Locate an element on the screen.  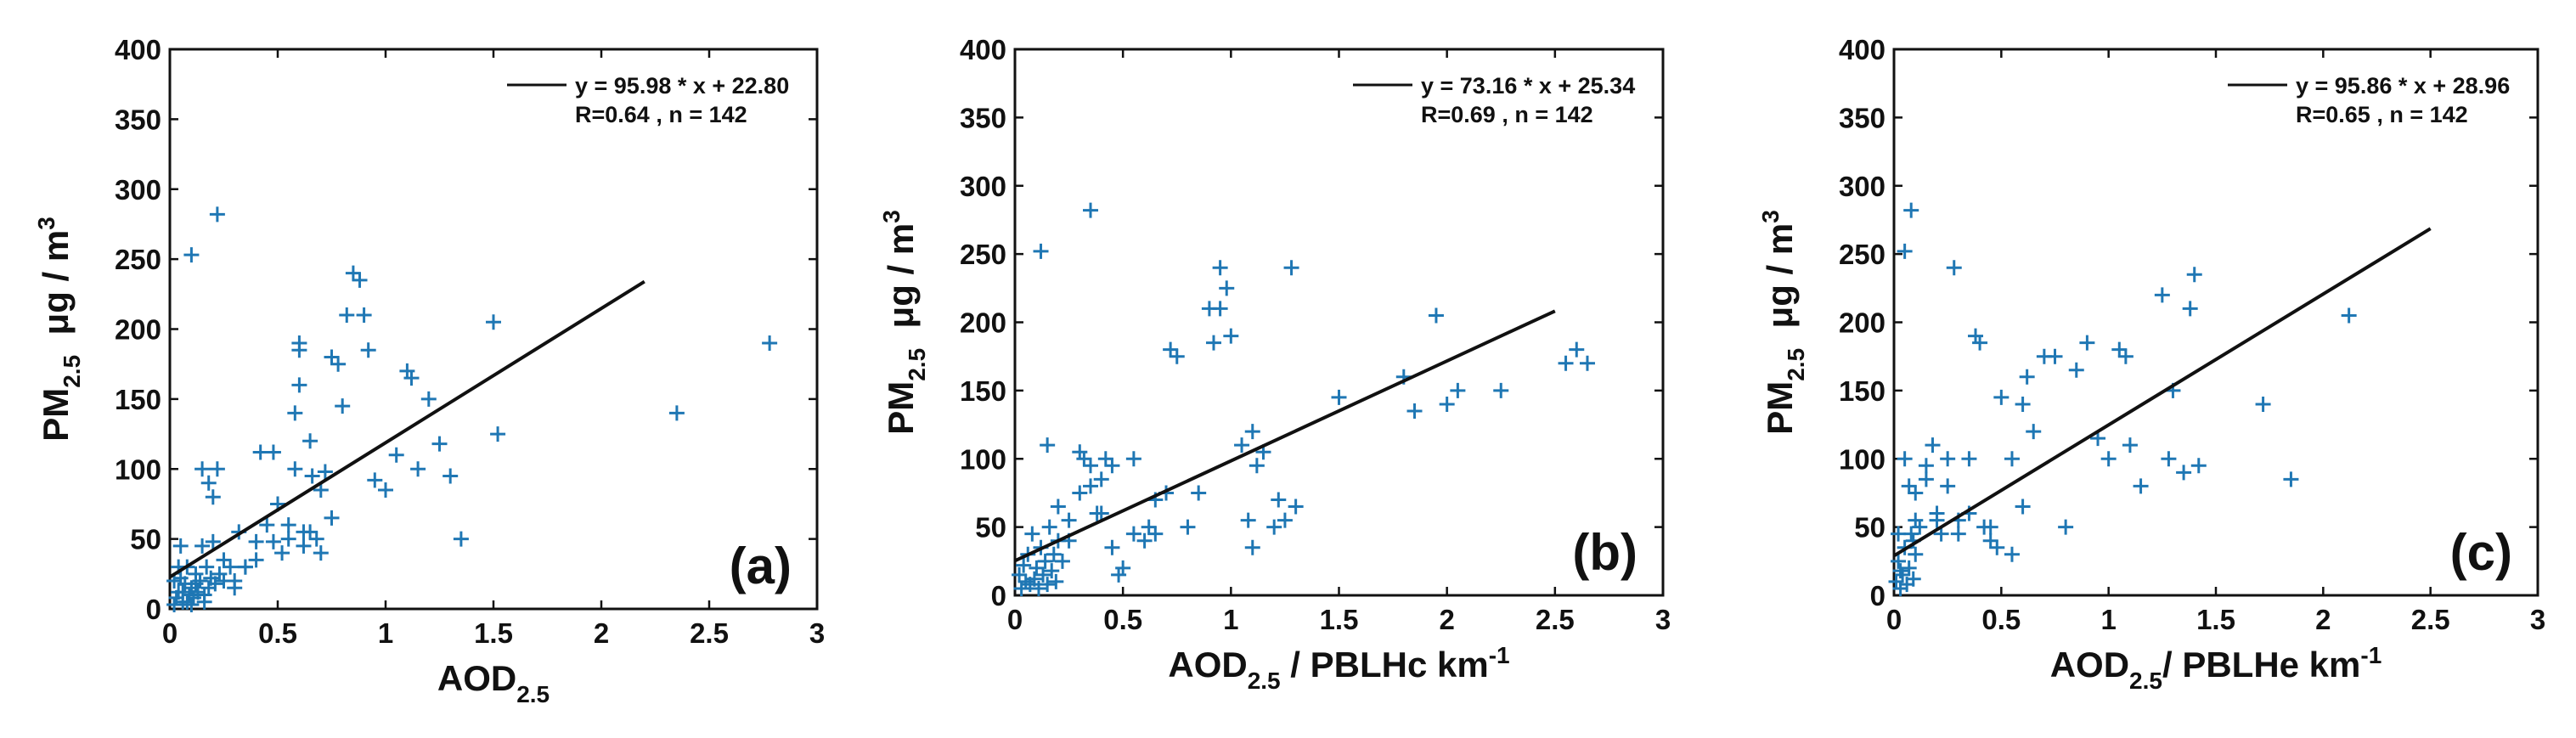
y-tick-label: 400 is located at coordinates (983, 49).